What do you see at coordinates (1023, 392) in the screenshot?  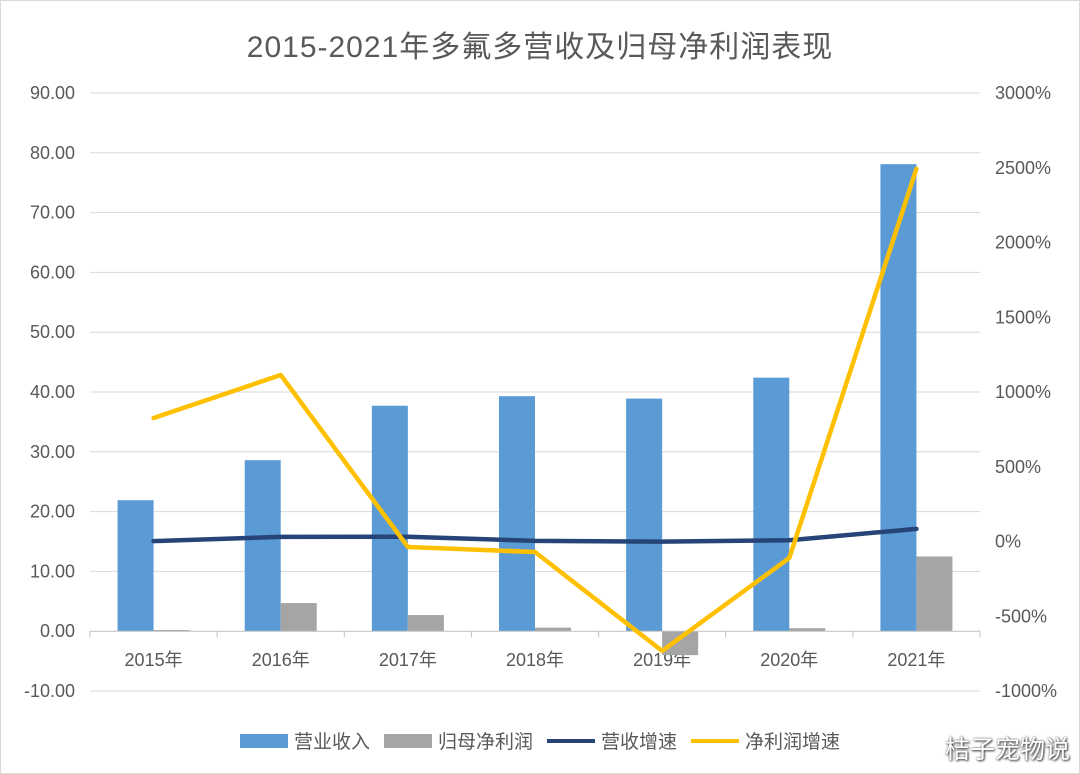 I see `right-axis-tick-label: 1000%` at bounding box center [1023, 392].